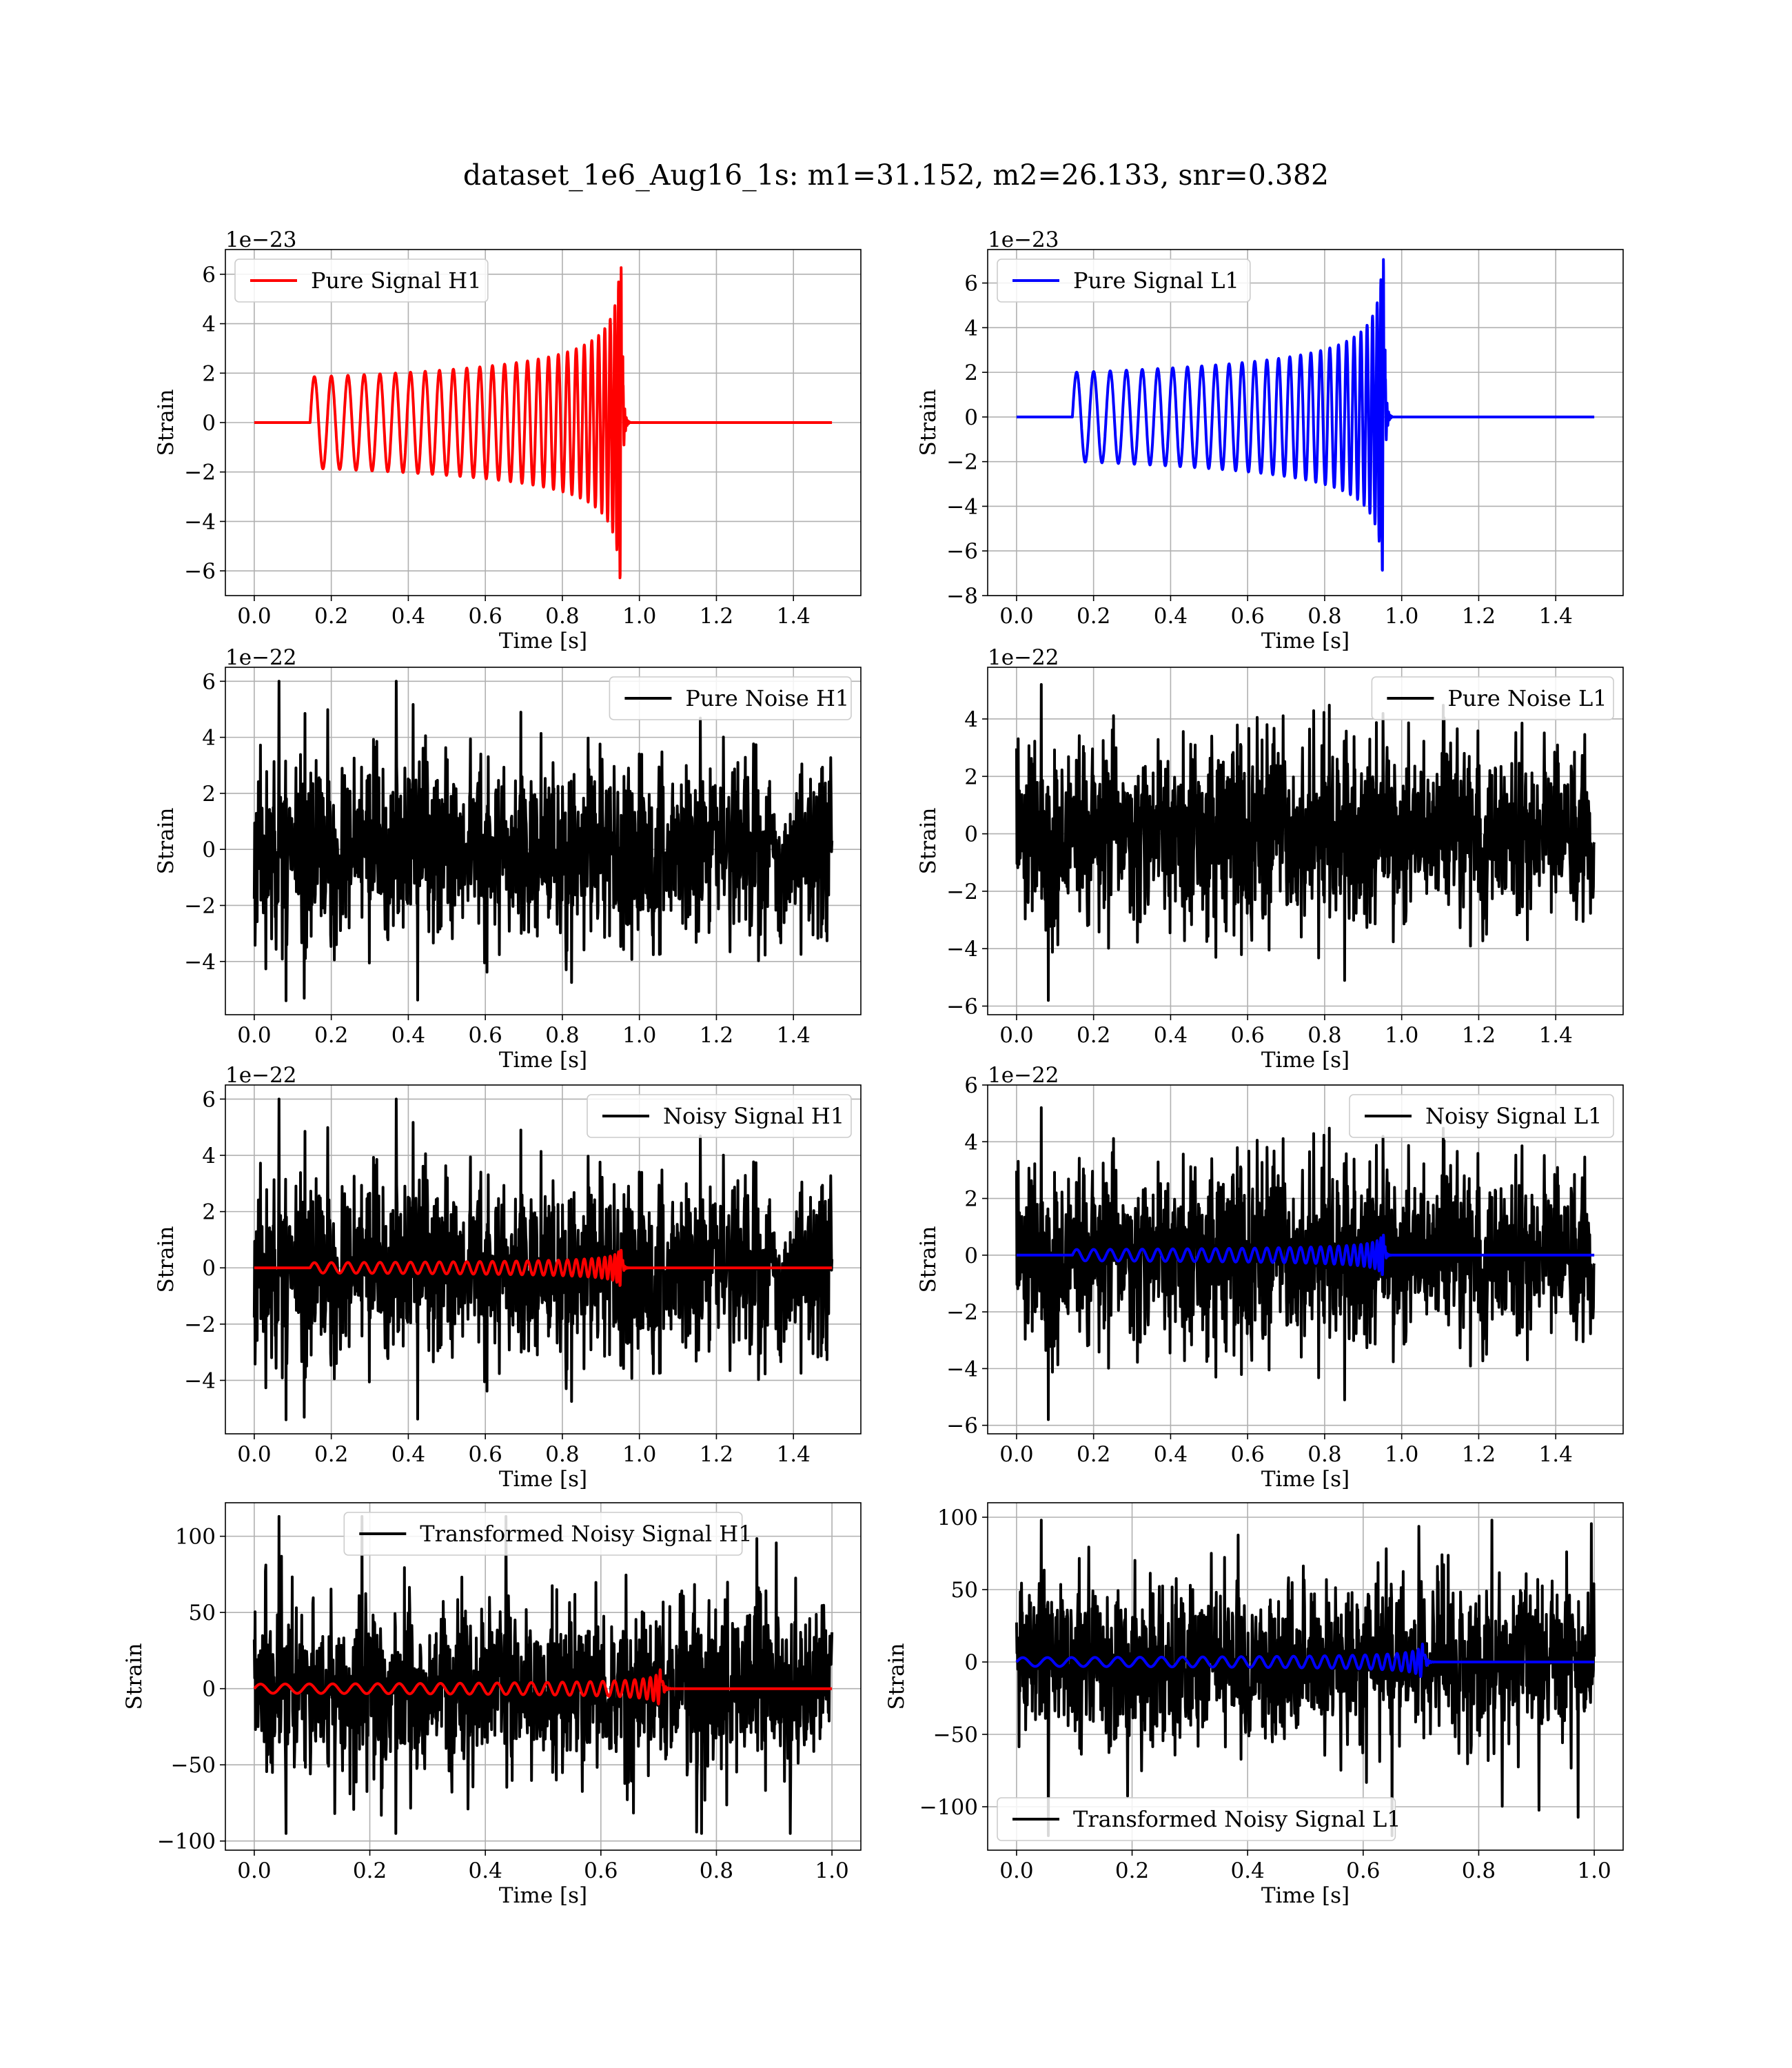  Describe the element at coordinates (955, 1735) in the screenshot. I see `y-tick-label: −50` at that location.